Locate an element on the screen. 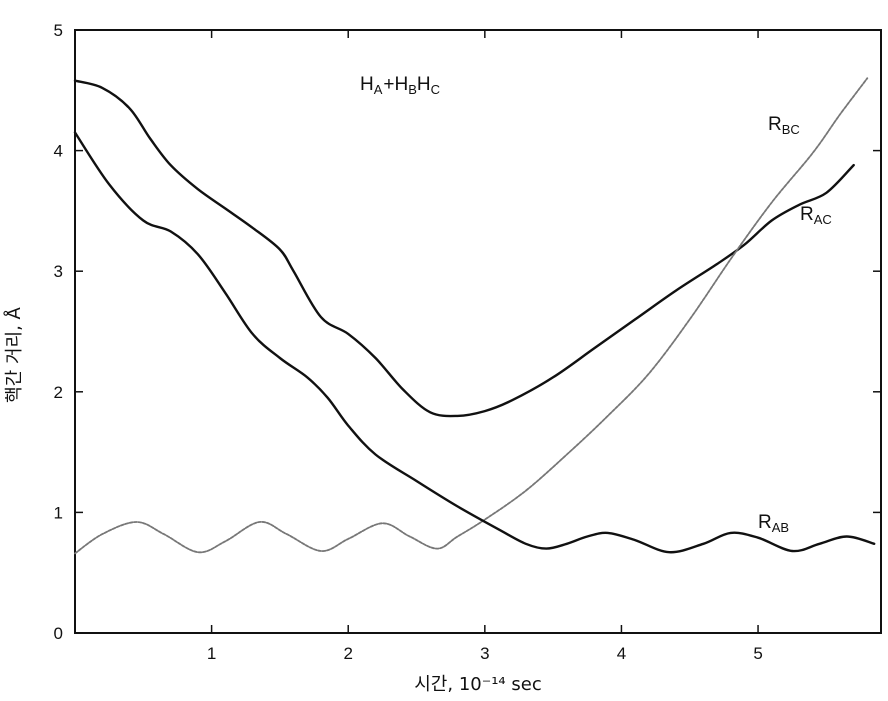 The width and height of the screenshot is (888, 701). r-ac-annotation: RAC is located at coordinates (816, 215).